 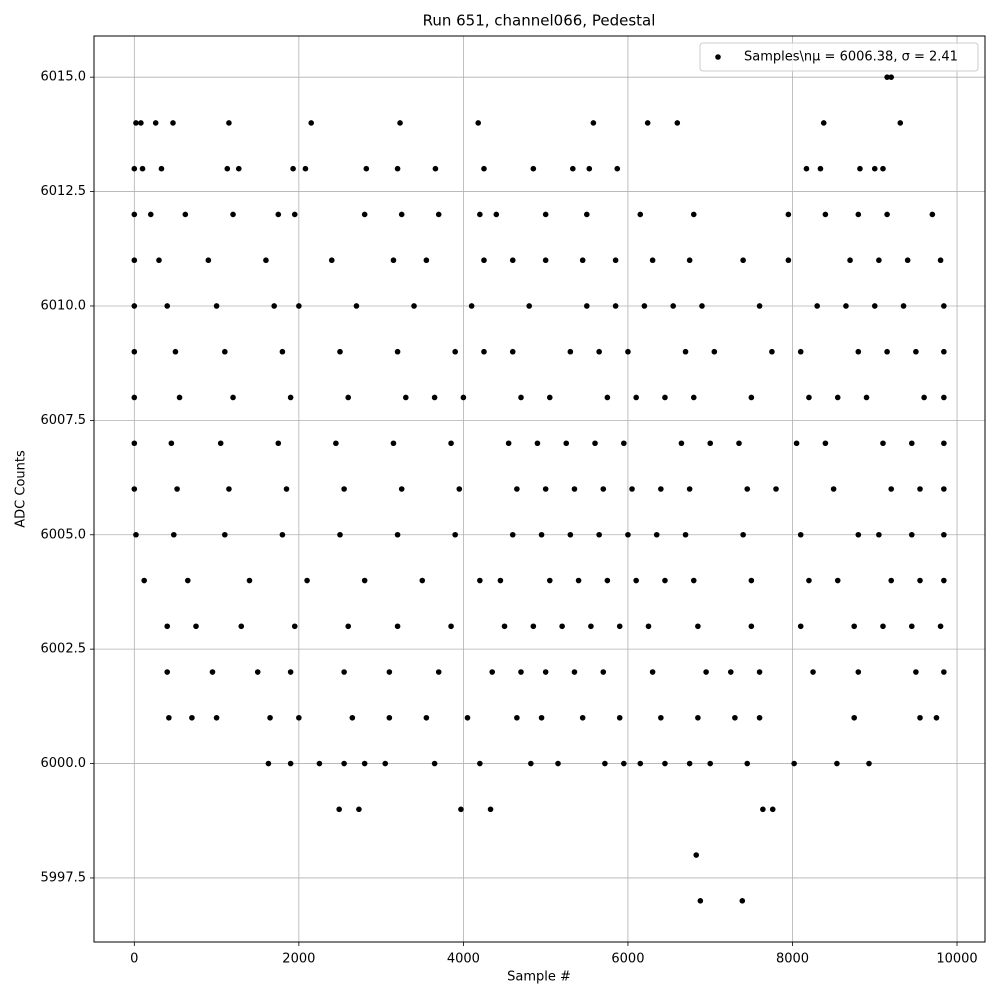 I want to click on x-tick-label: 6000, so click(x=627, y=959).